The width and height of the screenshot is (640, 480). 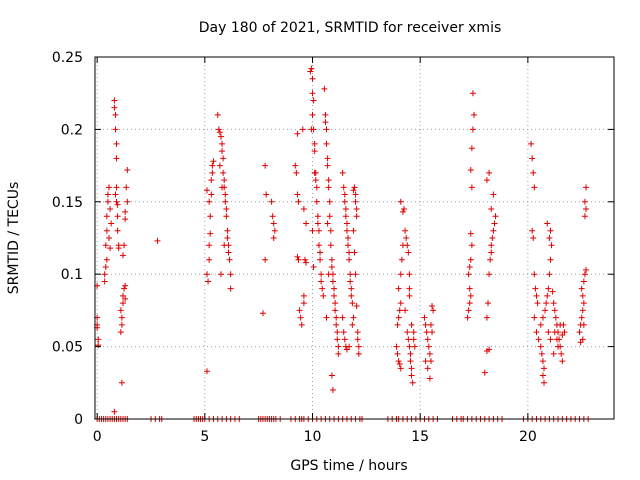 What do you see at coordinates (78, 420) in the screenshot?
I see `y-tick-label: 0` at bounding box center [78, 420].